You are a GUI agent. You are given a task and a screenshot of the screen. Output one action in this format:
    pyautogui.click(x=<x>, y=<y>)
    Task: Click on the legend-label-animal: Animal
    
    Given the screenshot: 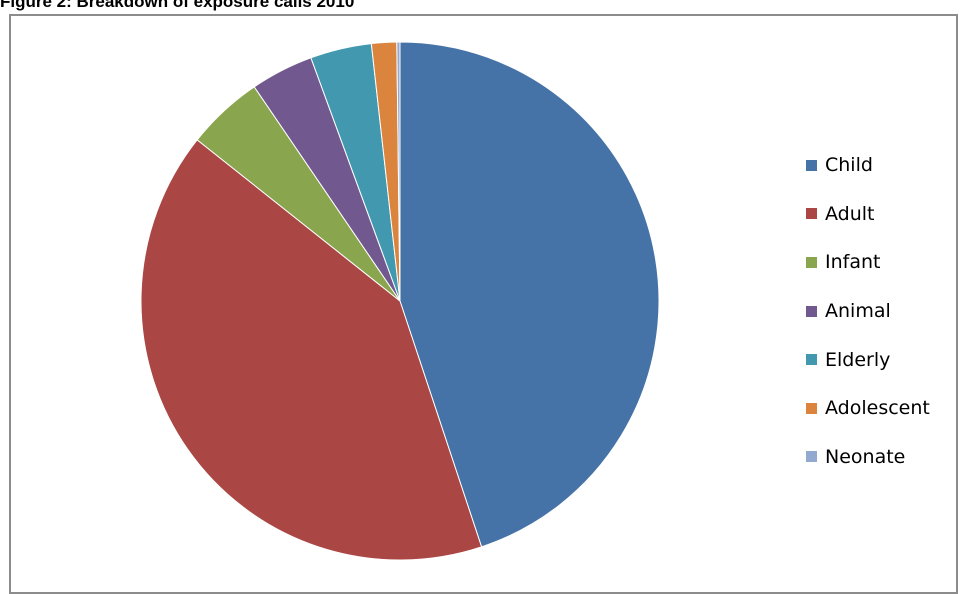 What is the action you would take?
    pyautogui.click(x=858, y=311)
    